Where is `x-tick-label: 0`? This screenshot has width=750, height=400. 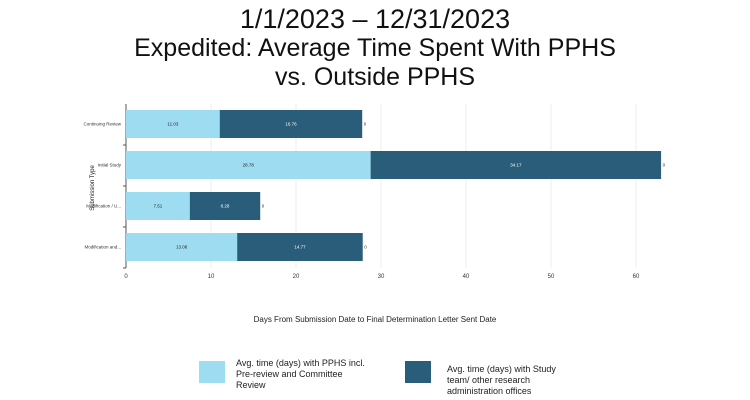 x-tick-label: 0 is located at coordinates (126, 277).